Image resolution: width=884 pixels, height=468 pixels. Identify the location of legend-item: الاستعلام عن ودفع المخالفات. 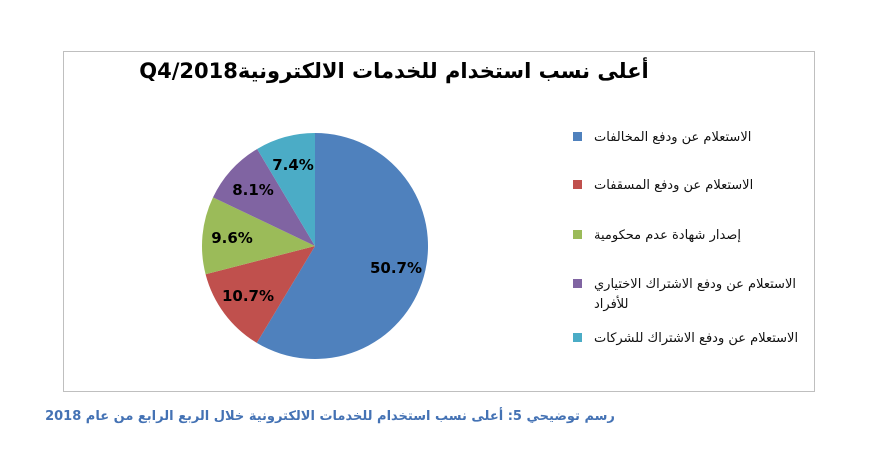
(691, 138).